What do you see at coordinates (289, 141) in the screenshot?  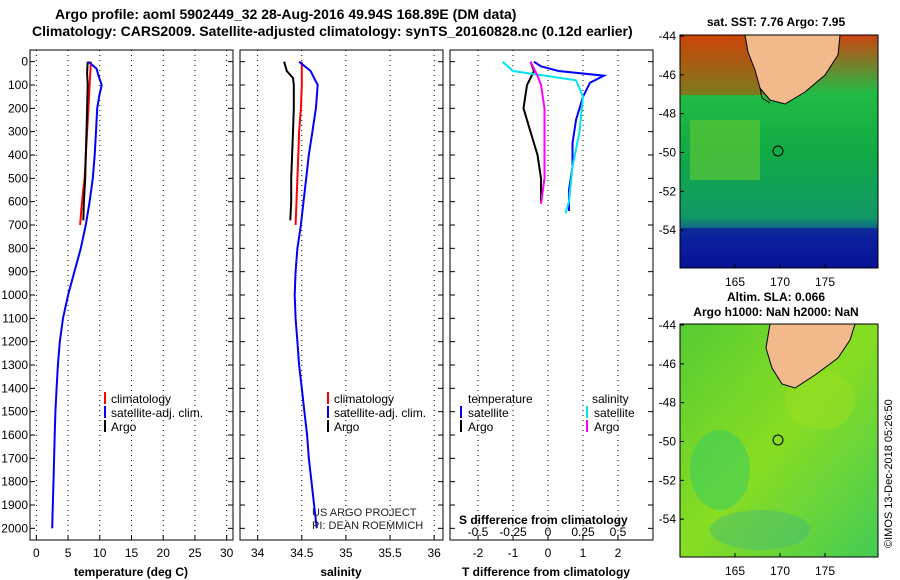 I see `series-line-argo` at bounding box center [289, 141].